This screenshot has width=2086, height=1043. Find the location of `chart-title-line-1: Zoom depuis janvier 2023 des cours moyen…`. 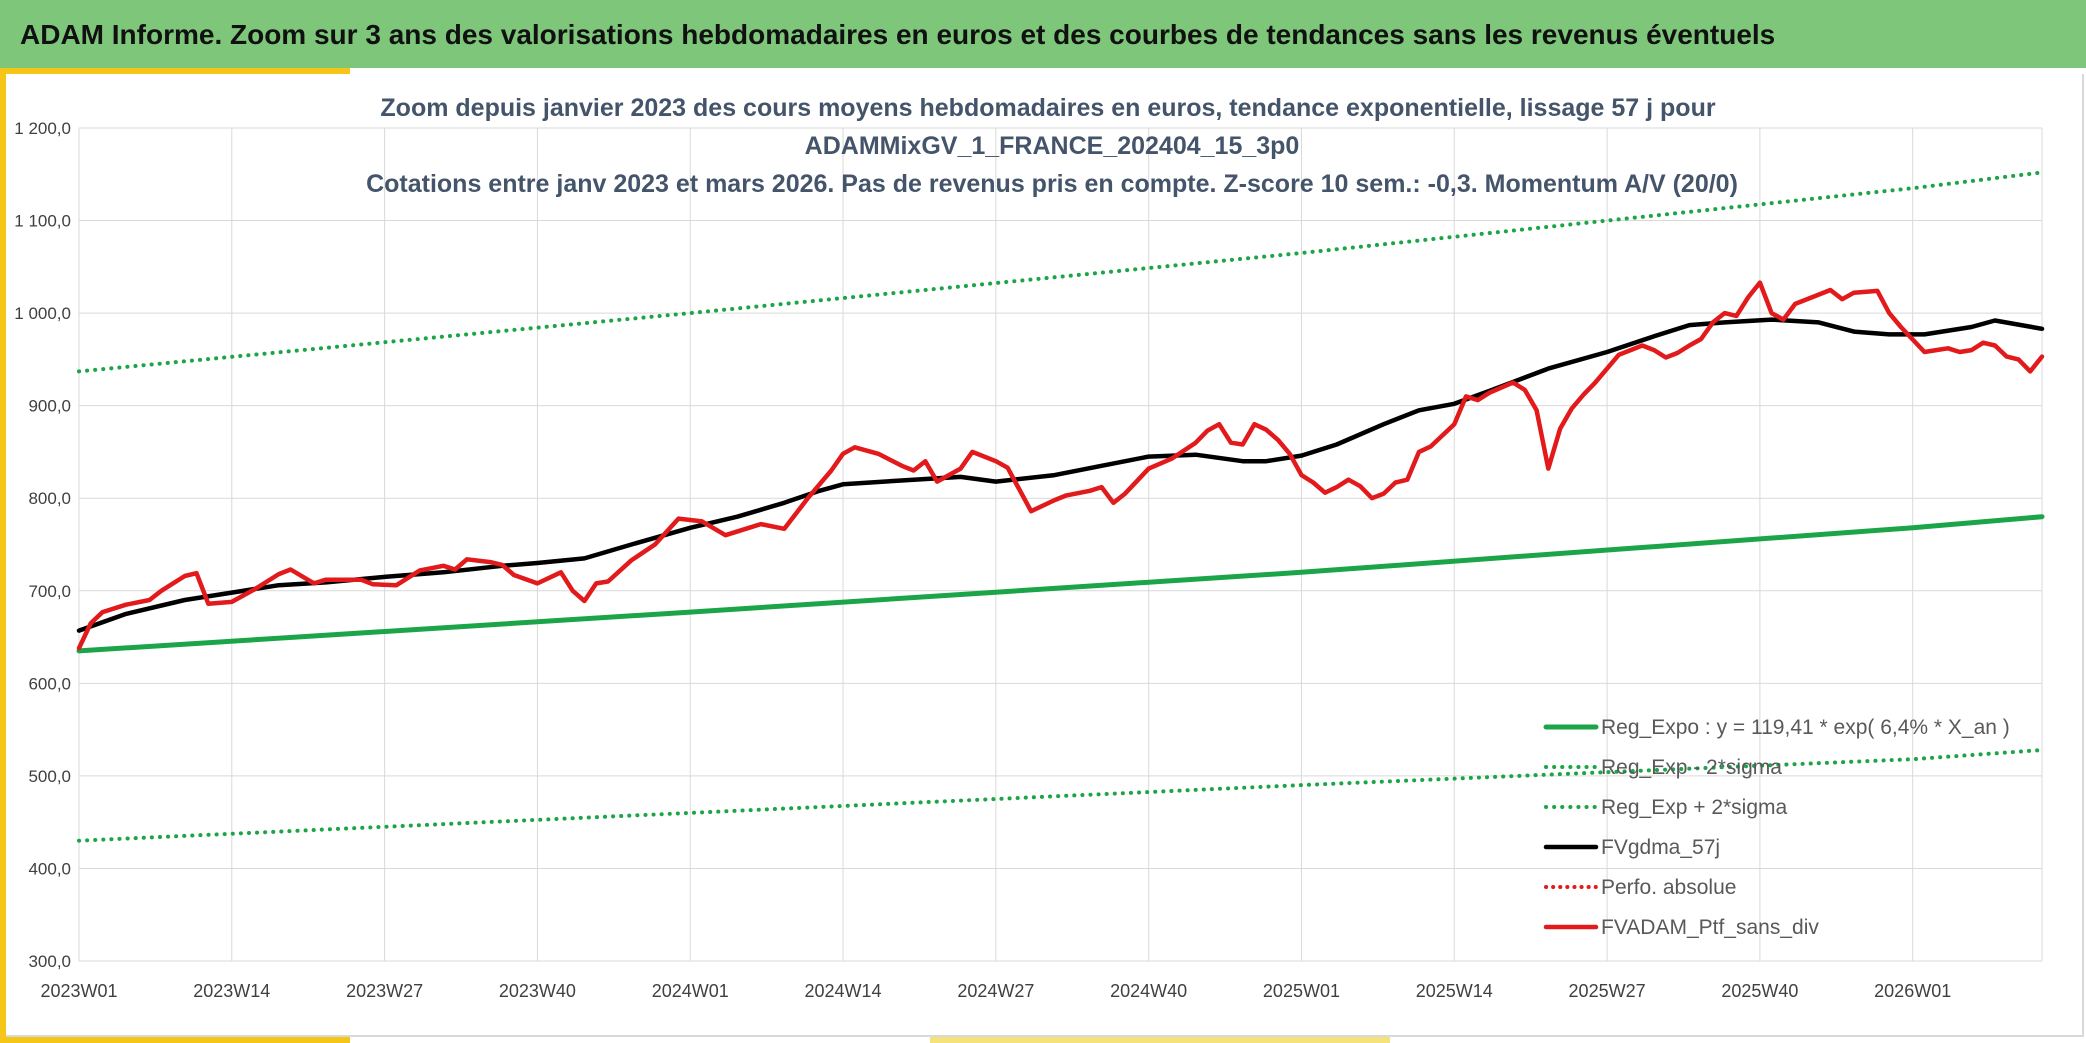

chart-title-line-1: Zoom depuis janvier 2023 des cours moyen… is located at coordinates (1047, 108).